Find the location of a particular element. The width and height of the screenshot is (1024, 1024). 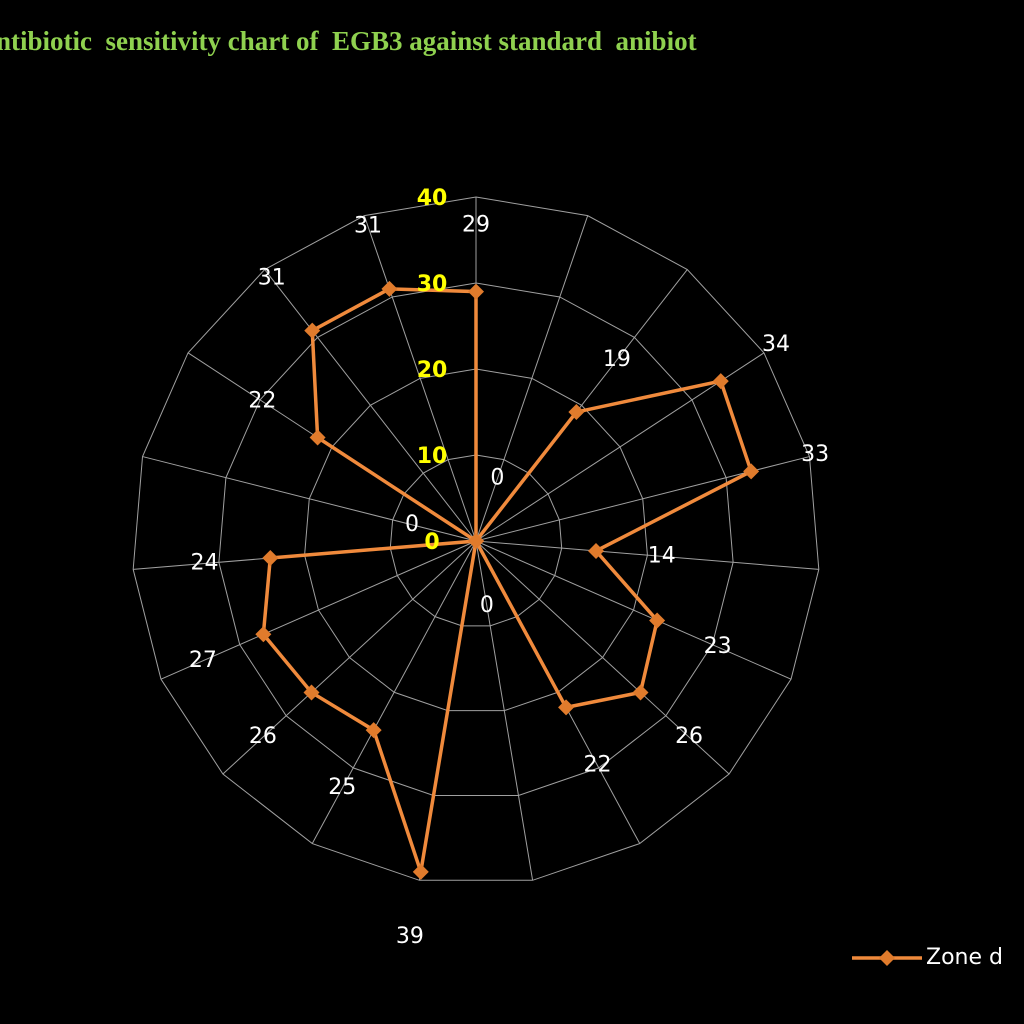

legend-marker is located at coordinates (887, 958).